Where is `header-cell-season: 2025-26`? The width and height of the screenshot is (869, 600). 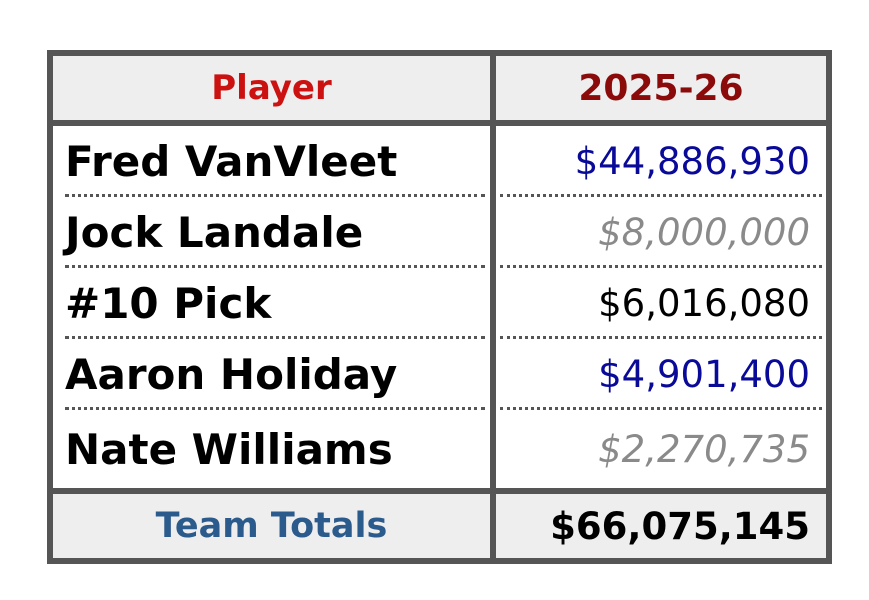
header-cell-season: 2025-26 is located at coordinates (661, 88).